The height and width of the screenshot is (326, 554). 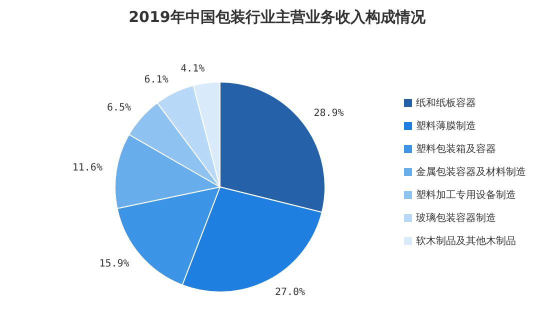 I want to click on legend-label: 软木制品及其他木制品, so click(x=466, y=241).